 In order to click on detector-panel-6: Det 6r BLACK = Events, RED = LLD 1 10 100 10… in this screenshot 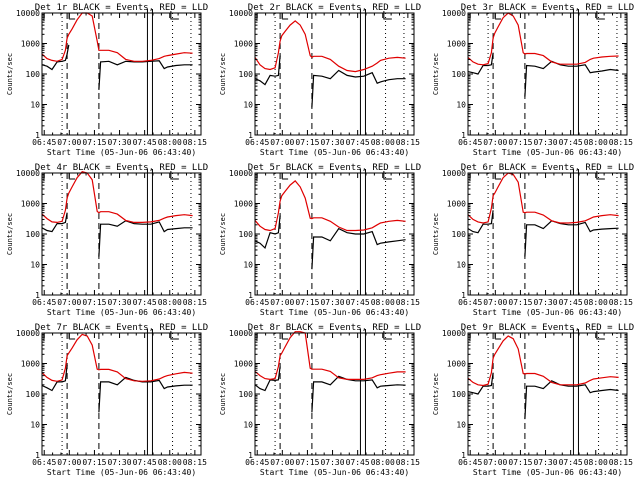, I will do `click(532, 240)`.